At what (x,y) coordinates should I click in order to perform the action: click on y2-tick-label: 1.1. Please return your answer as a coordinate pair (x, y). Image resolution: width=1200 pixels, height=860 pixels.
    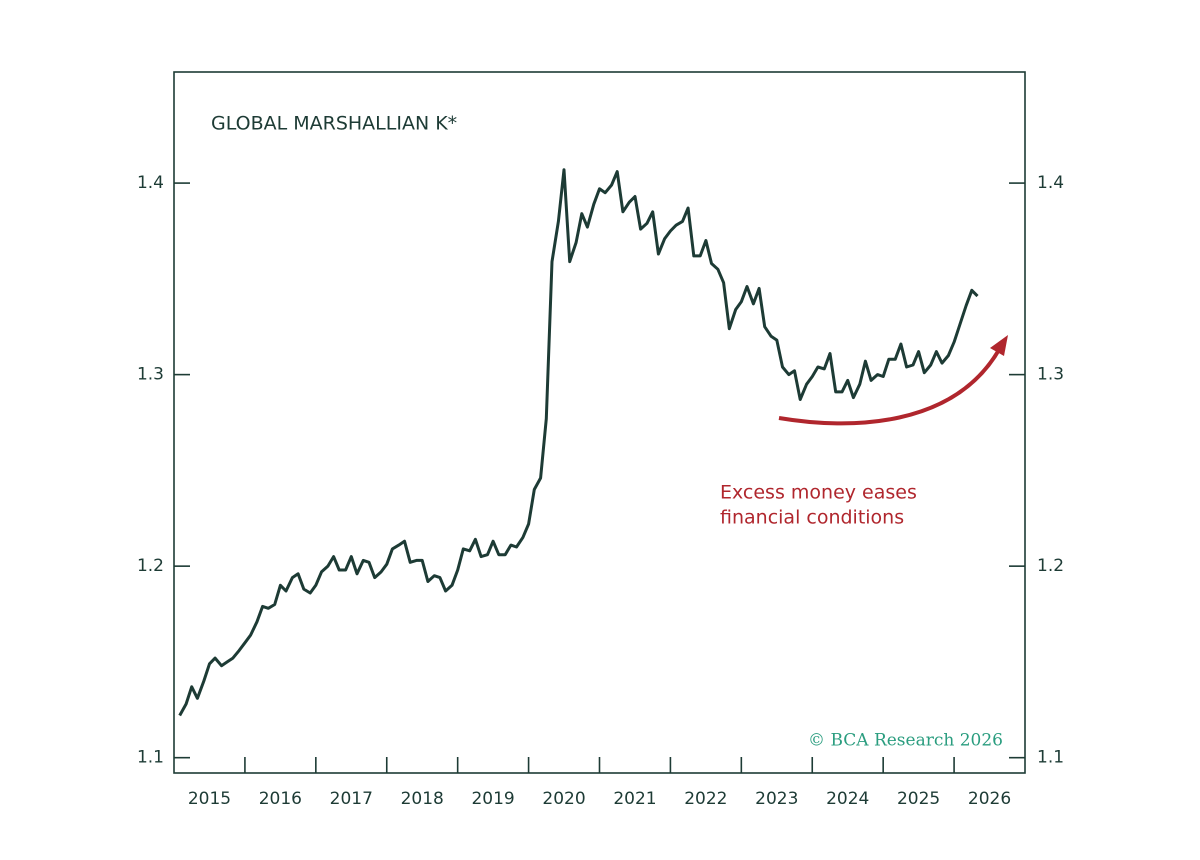
    Looking at the image, I should click on (1050, 758).